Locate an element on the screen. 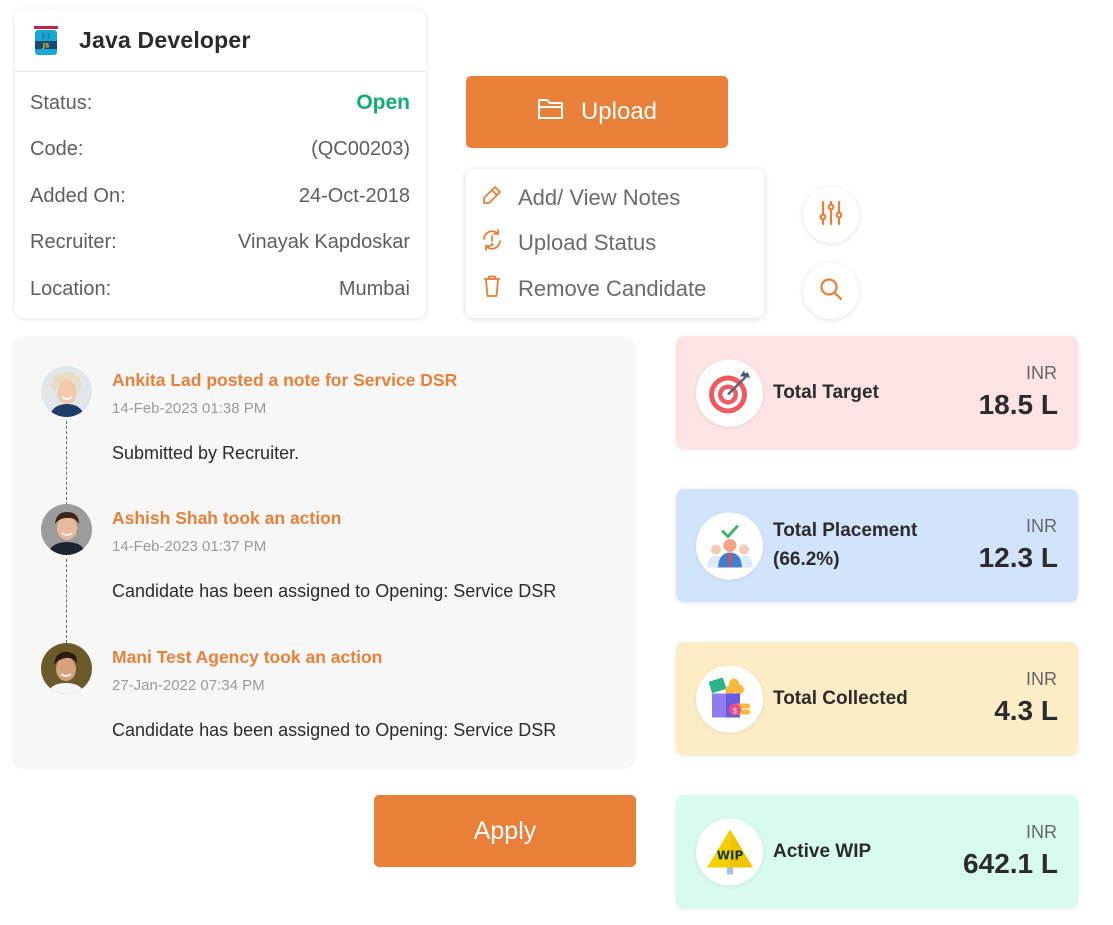 The height and width of the screenshot is (925, 1113). stat-value: 642.1 L is located at coordinates (1010, 863).